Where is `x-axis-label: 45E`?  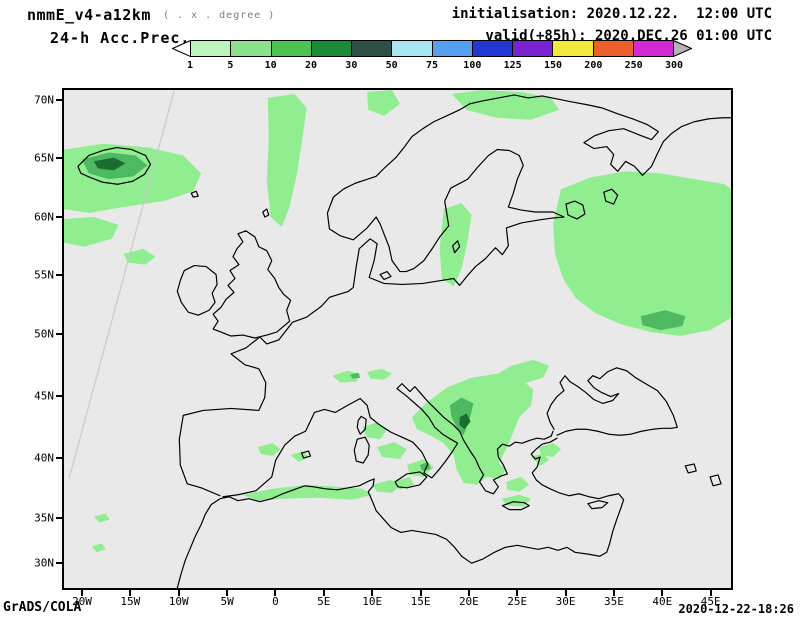 x-axis-label: 45E is located at coordinates (710, 601).